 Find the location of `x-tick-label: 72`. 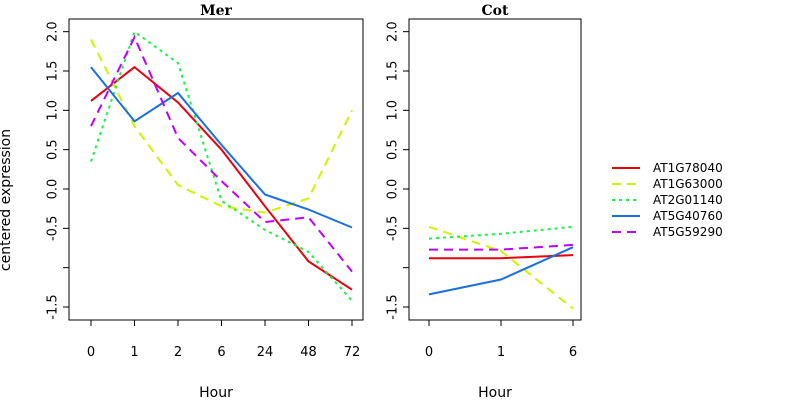

x-tick-label: 72 is located at coordinates (352, 352).